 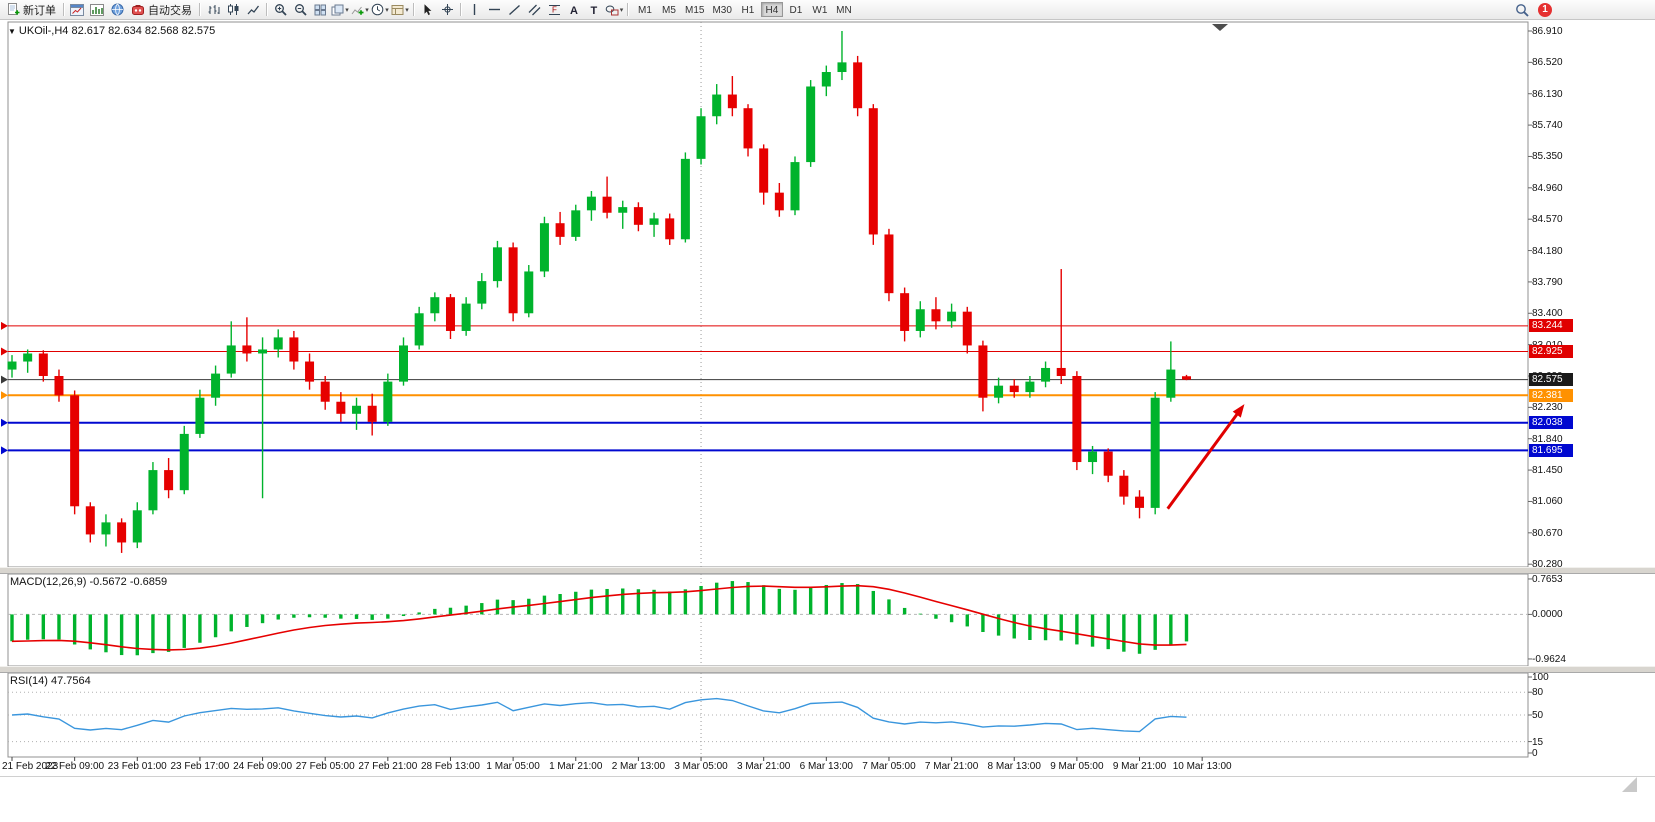 I want to click on time-axis-label: 28 Feb 13:00, so click(x=450, y=766).